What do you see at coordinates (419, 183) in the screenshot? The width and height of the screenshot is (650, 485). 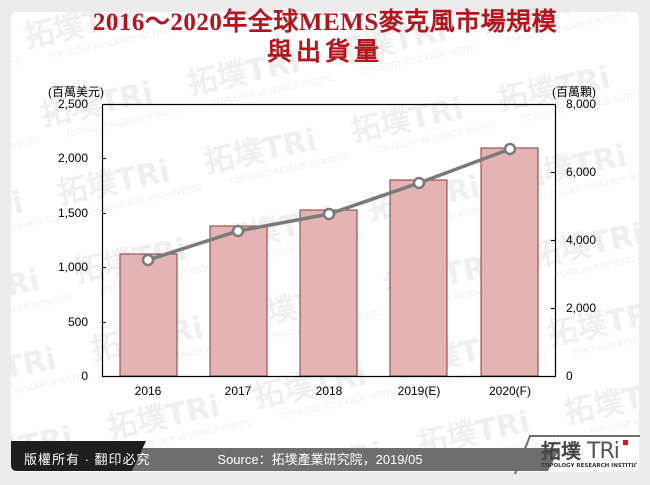 I see `marker-2019` at bounding box center [419, 183].